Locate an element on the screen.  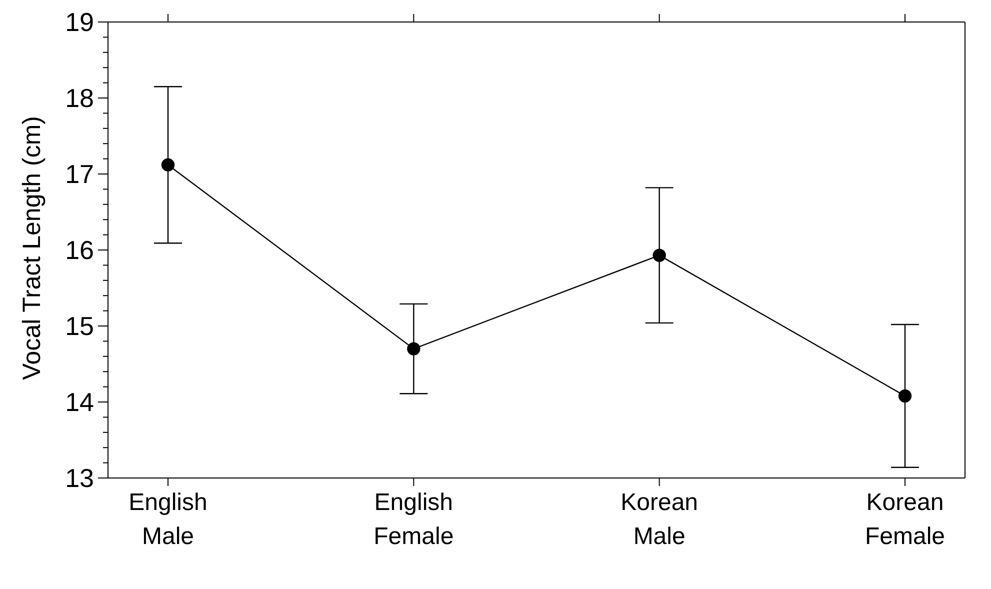
y-tick-label: 19 is located at coordinates (79, 22).